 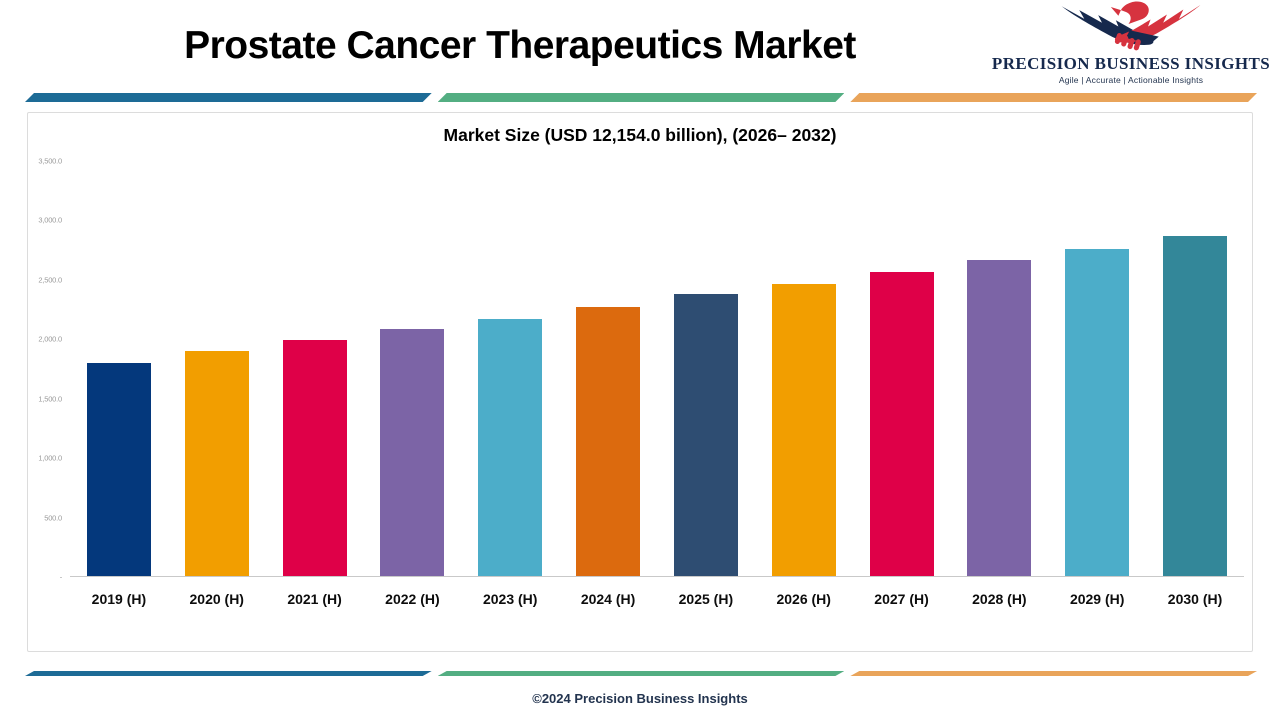 What do you see at coordinates (901, 423) in the screenshot?
I see `bar-2027-h` at bounding box center [901, 423].